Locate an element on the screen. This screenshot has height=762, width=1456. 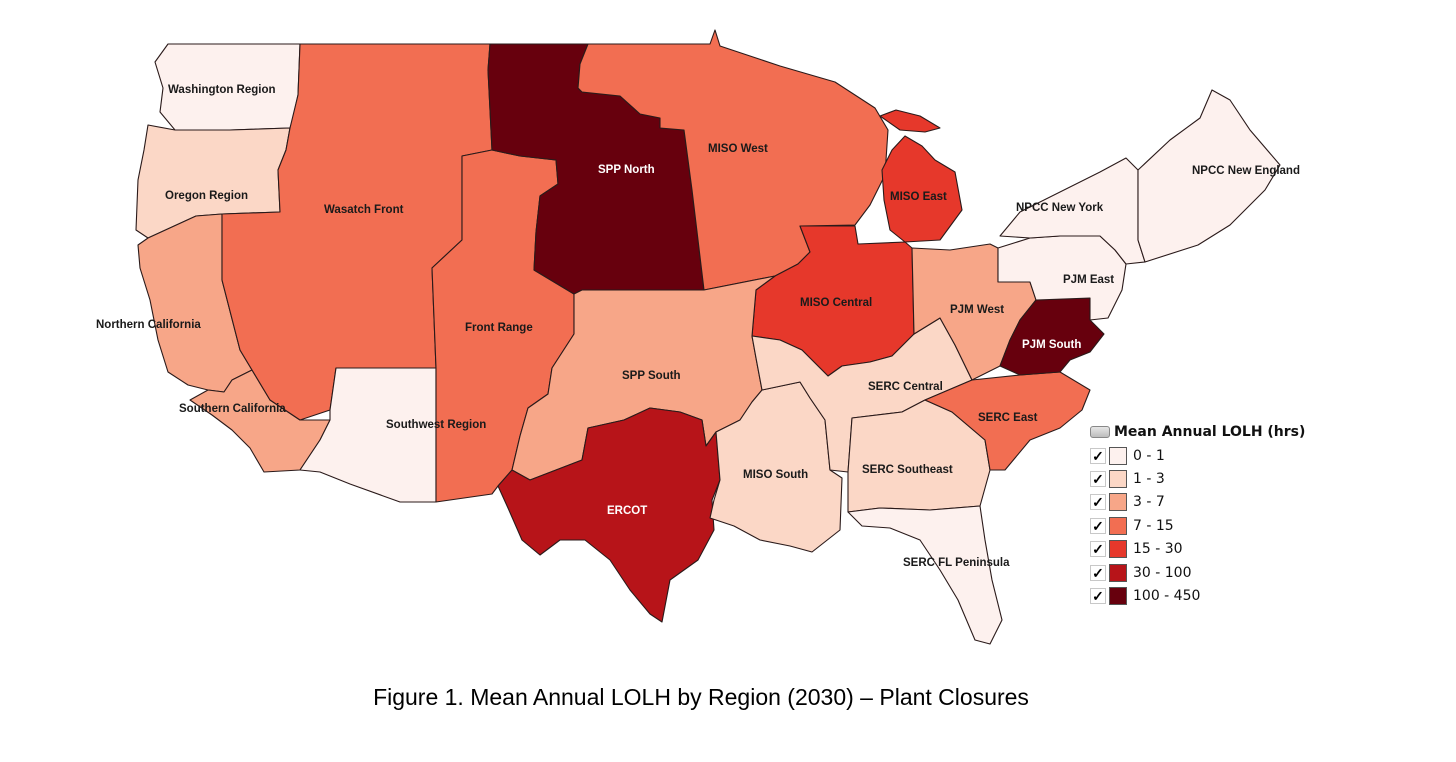
region-label-front-range: Front Range is located at coordinates (499, 328).